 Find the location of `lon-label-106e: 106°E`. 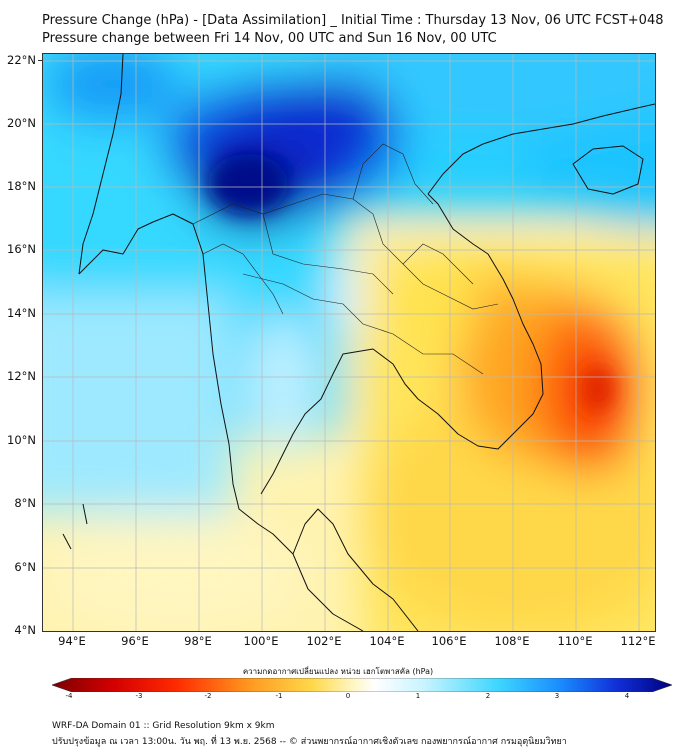

lon-label-106e: 106°E is located at coordinates (449, 641).